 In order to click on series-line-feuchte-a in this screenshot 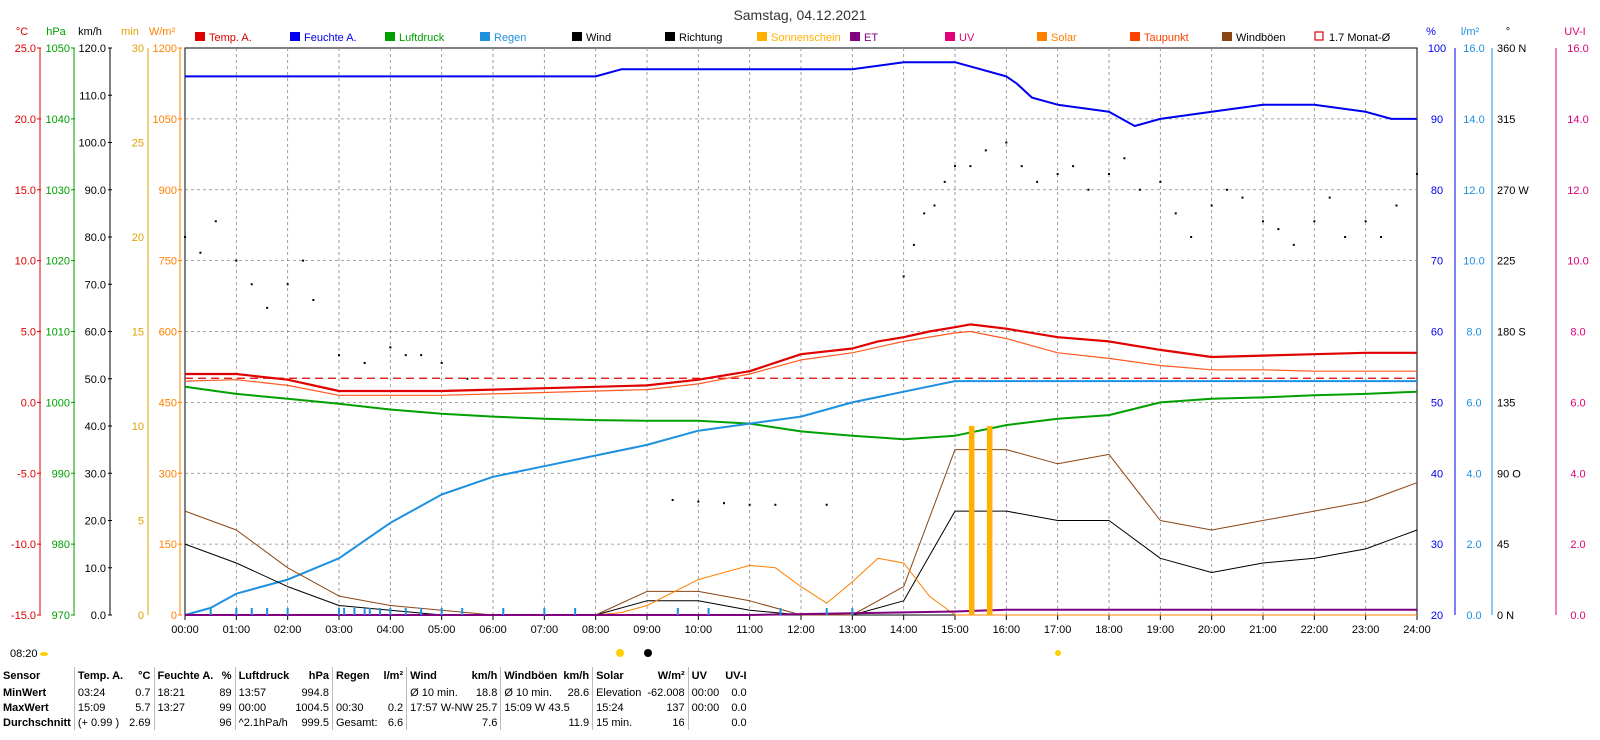, I will do `click(801, 94)`.